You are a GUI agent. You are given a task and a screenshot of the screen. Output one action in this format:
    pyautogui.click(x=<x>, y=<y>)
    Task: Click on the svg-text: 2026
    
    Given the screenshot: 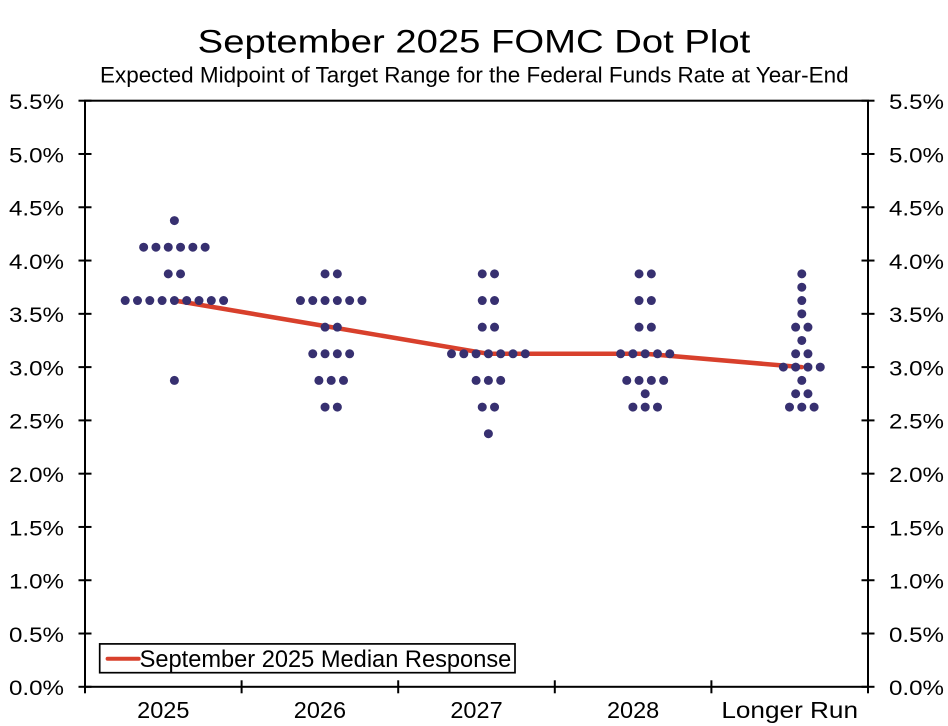 What is the action you would take?
    pyautogui.click(x=320, y=710)
    